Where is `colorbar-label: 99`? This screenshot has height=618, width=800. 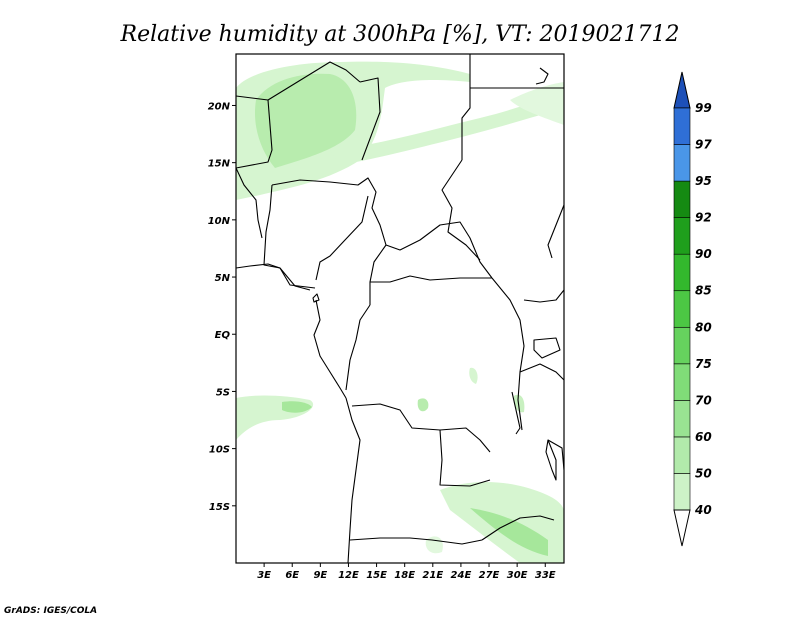 colorbar-label: 99 is located at coordinates (703, 108).